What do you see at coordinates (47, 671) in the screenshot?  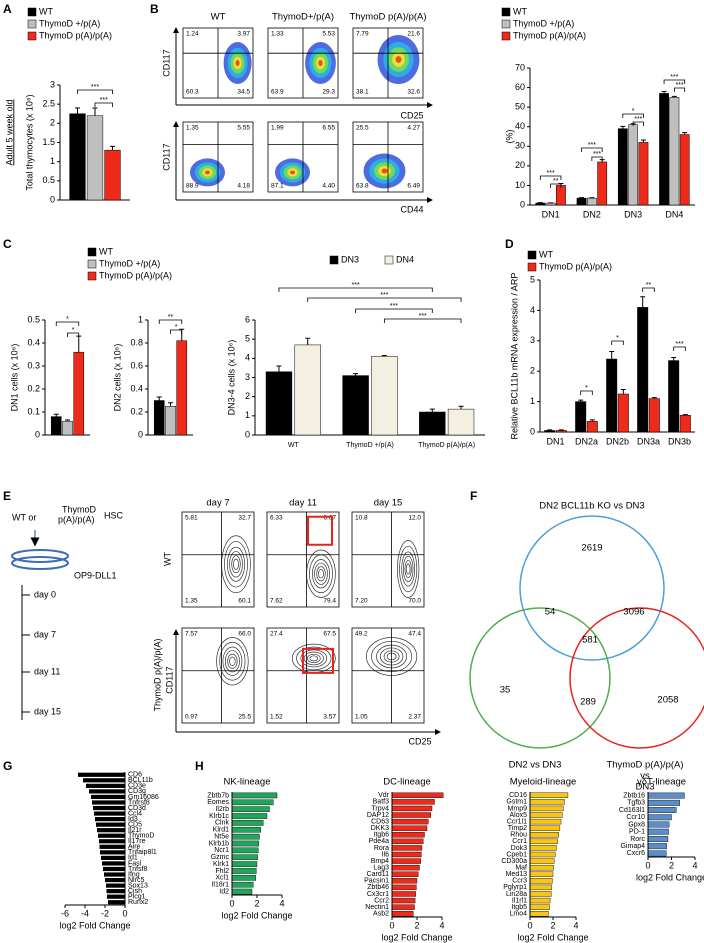 I see `timeline-label: day 11` at bounding box center [47, 671].